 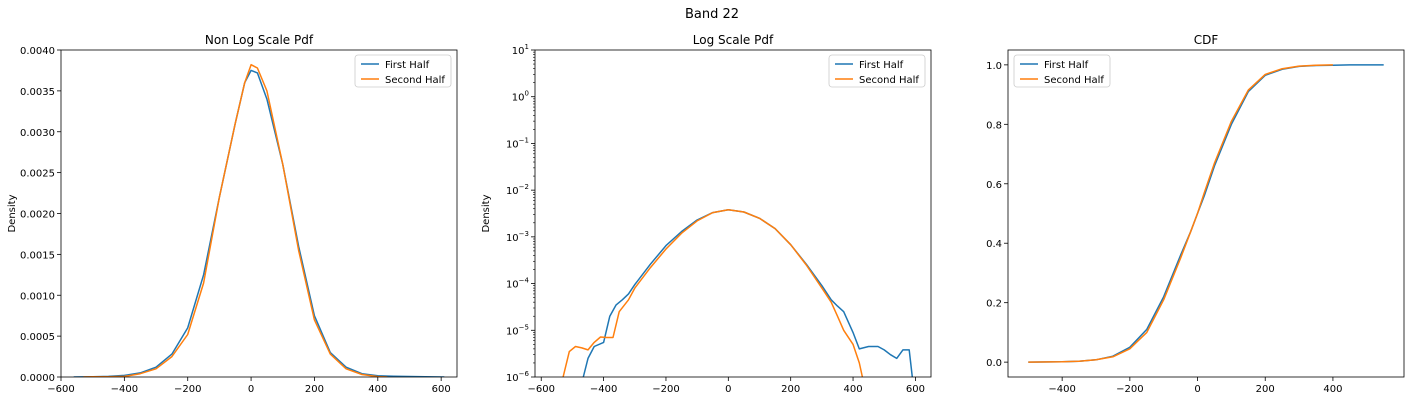 What do you see at coordinates (37, 337) in the screenshot?
I see `chart-0-ytick-label: 0.0005` at bounding box center [37, 337].